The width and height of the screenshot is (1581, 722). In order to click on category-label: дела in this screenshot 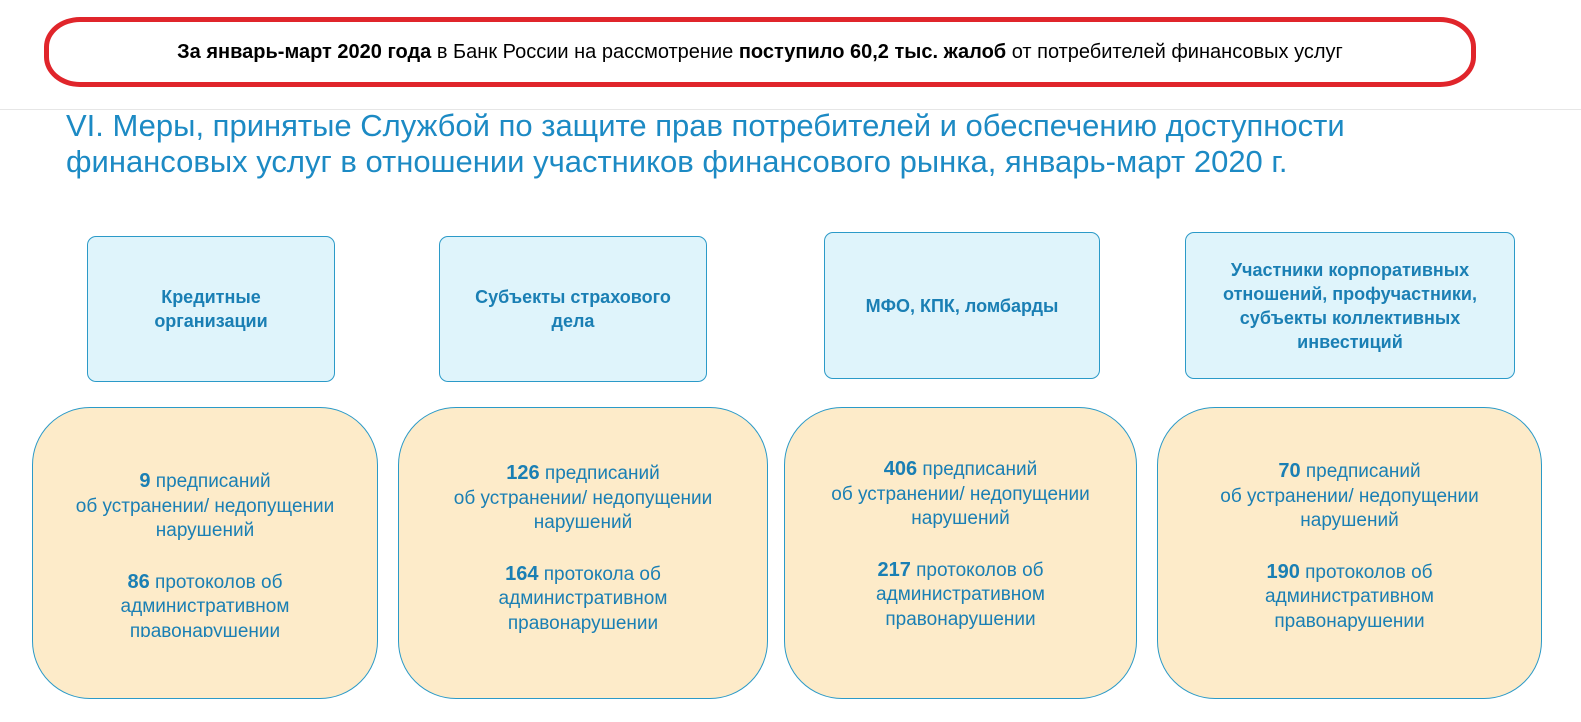, I will do `click(573, 321)`.